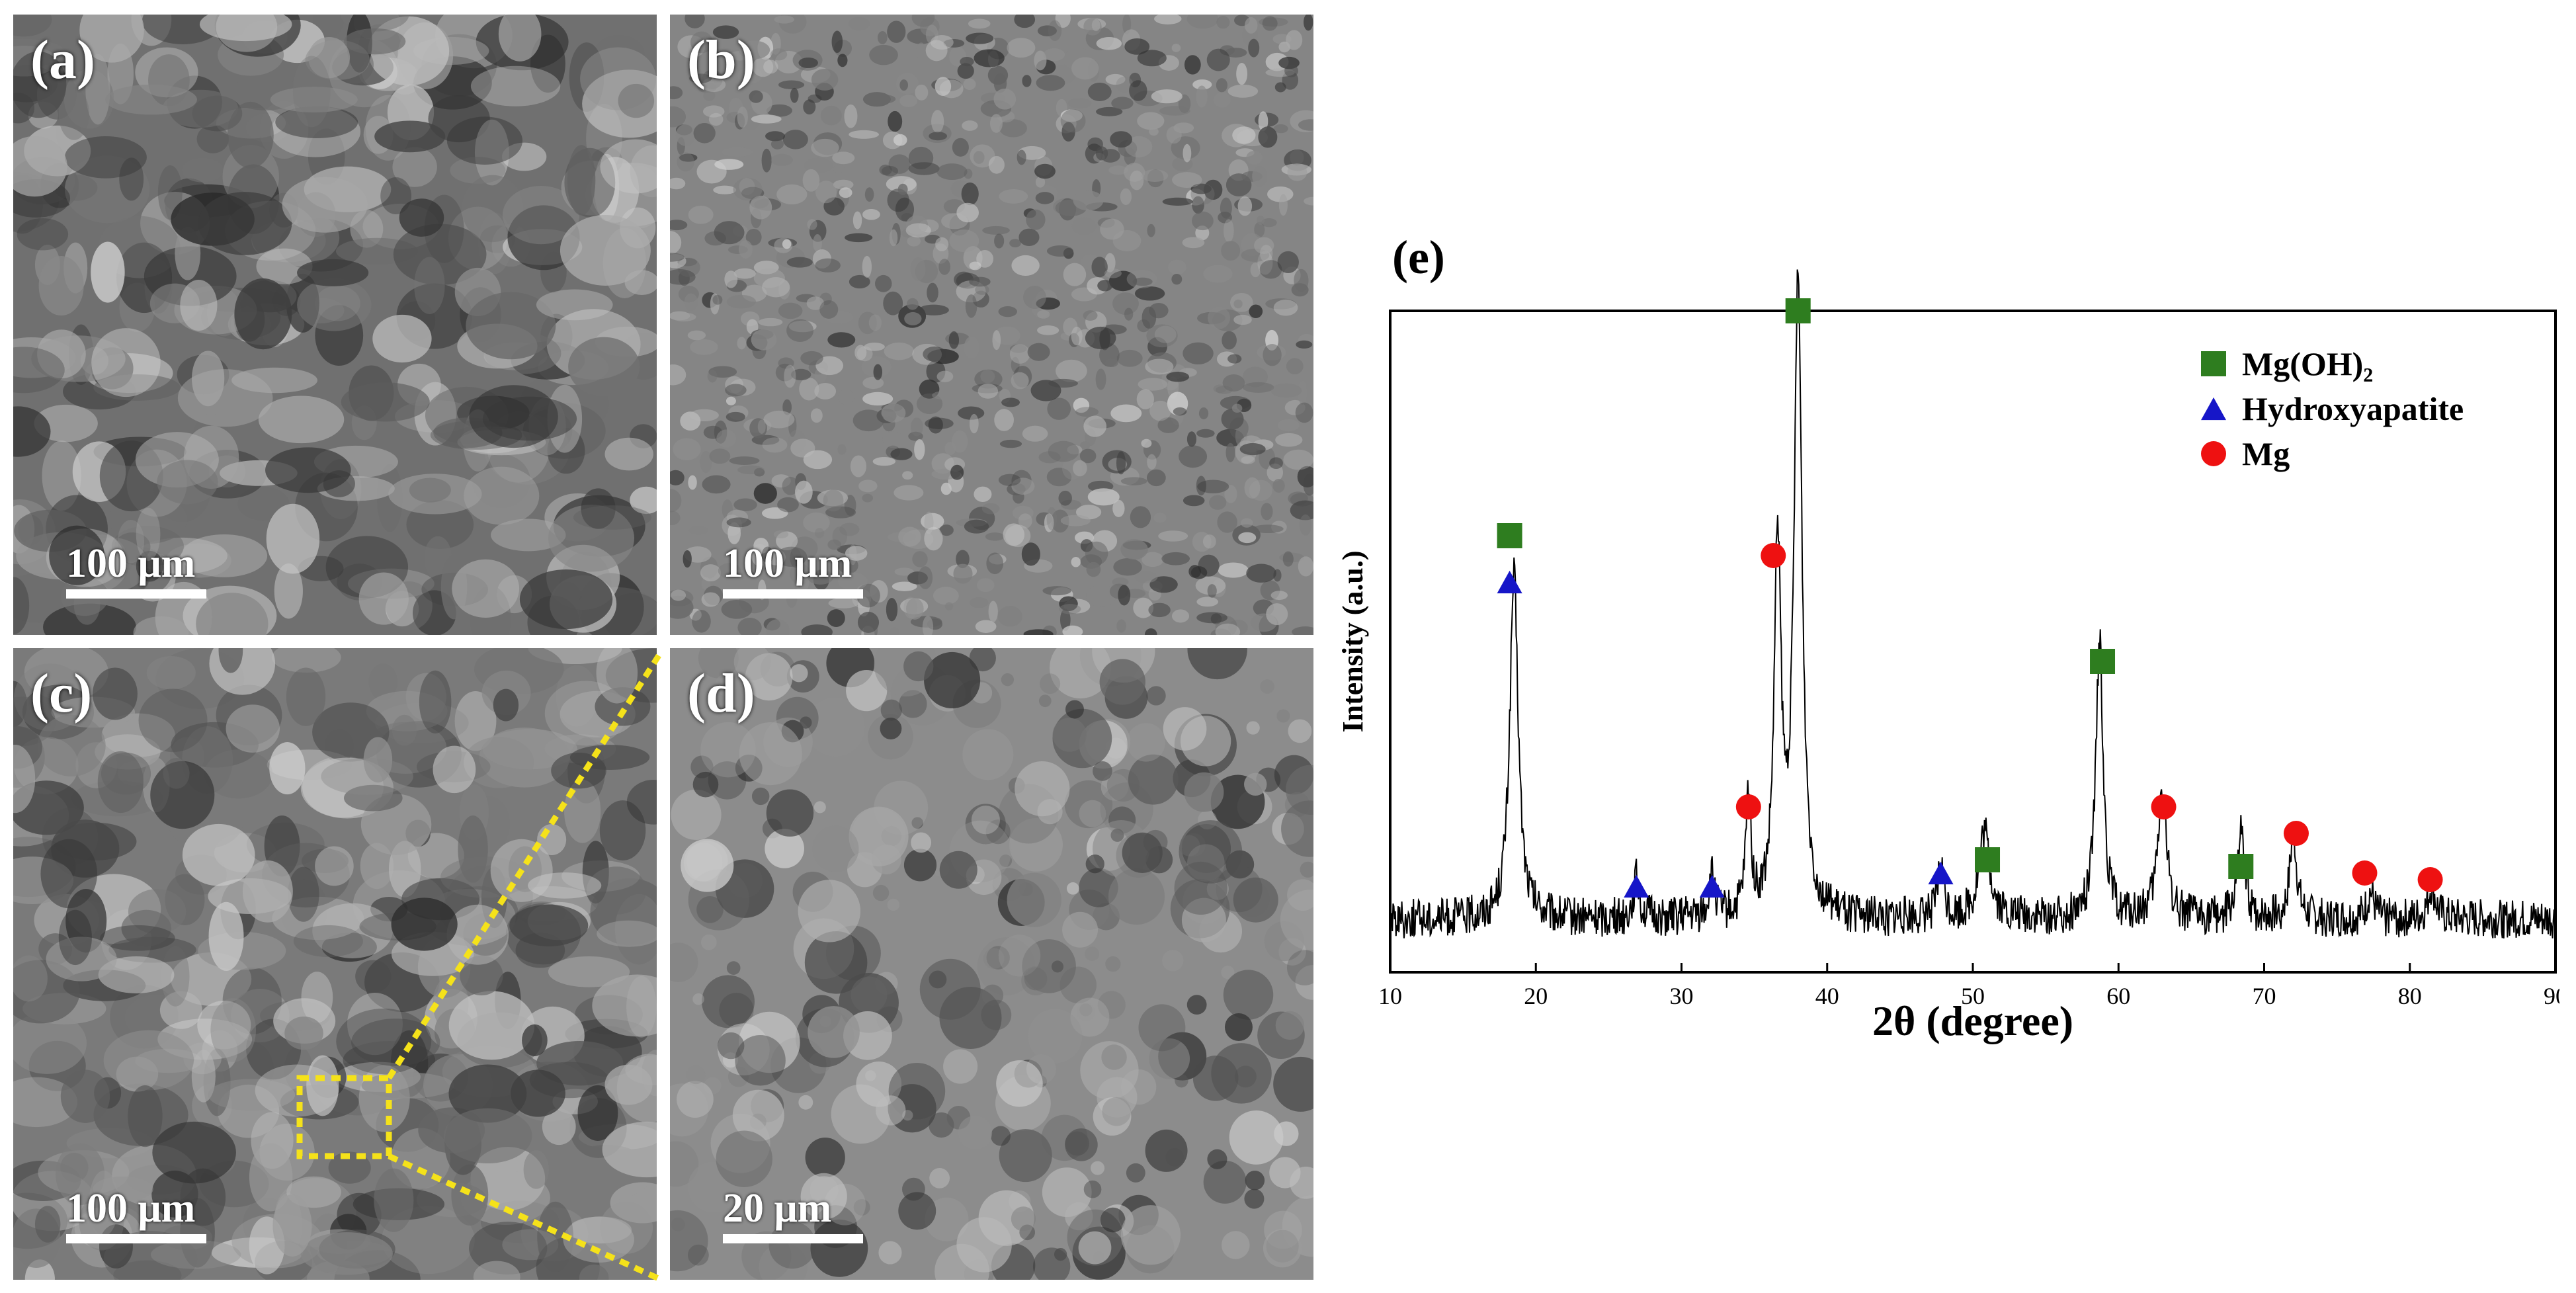 The width and height of the screenshot is (2576, 1293). What do you see at coordinates (787, 563) in the screenshot?
I see `scale-bar-label: 100 μm` at bounding box center [787, 563].